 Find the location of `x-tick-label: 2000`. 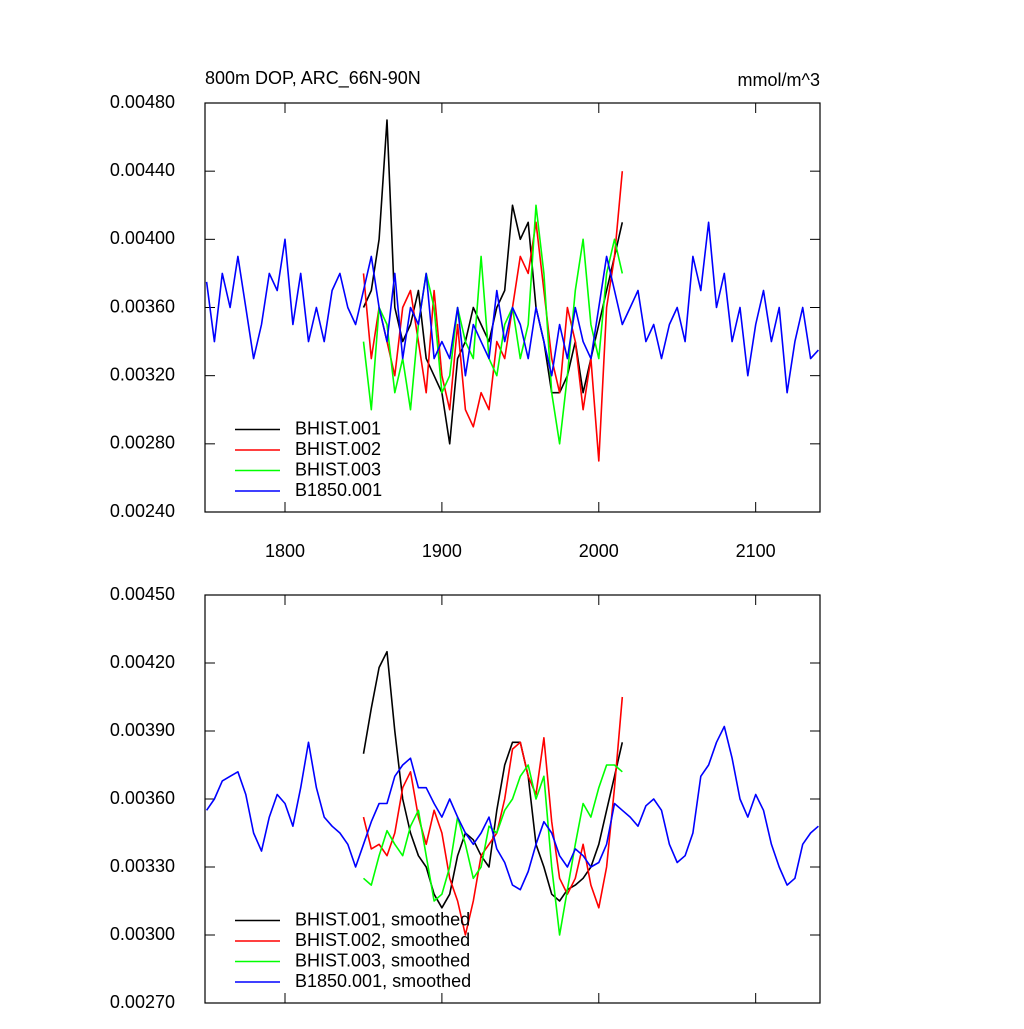

x-tick-label: 2000 is located at coordinates (599, 551).